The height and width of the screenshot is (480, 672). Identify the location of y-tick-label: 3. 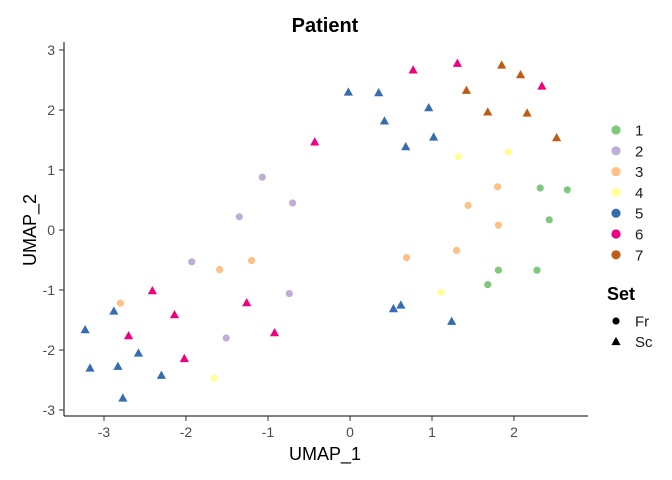
(51, 50).